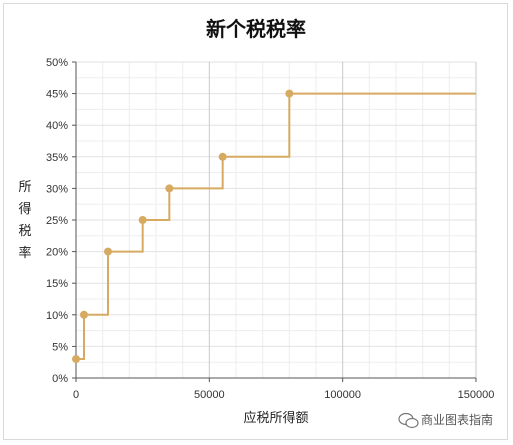  Describe the element at coordinates (342, 395) in the screenshot. I see `x-tick-label: 100000` at that location.